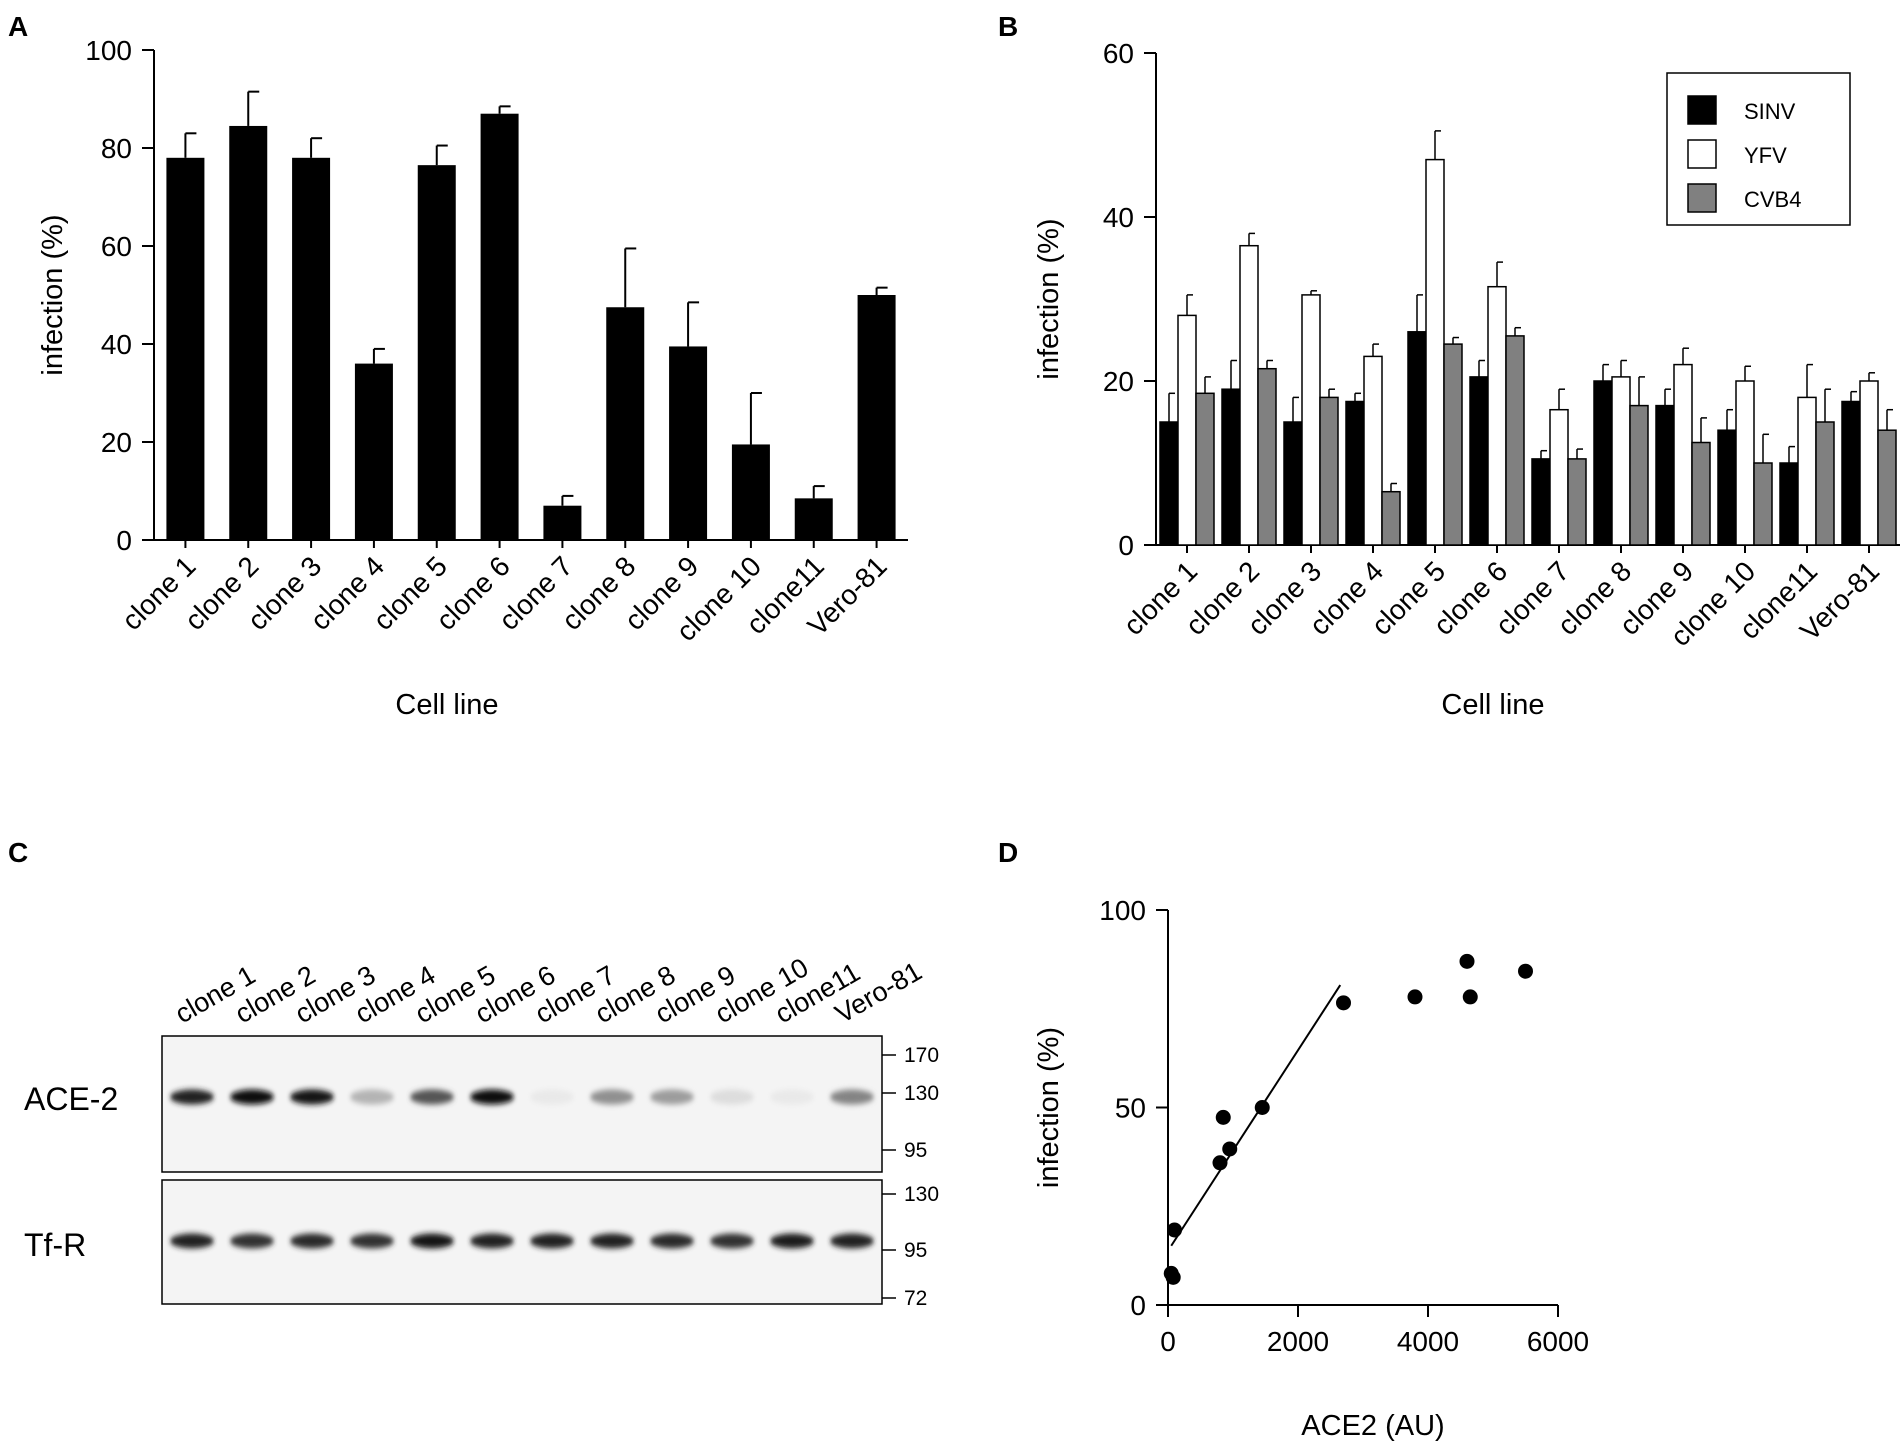 The width and height of the screenshot is (1904, 1442). I want to click on legend-swatch-yfv, so click(1702, 154).